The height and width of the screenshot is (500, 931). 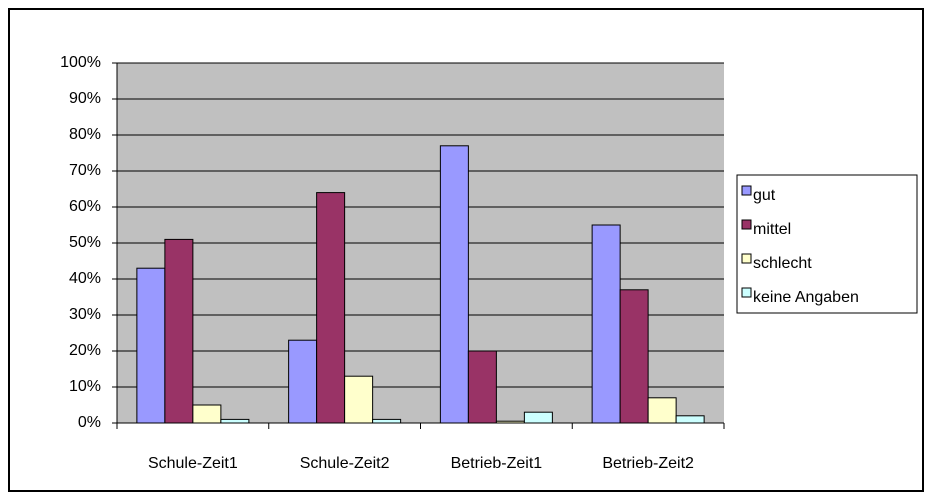 What do you see at coordinates (85, 242) in the screenshot?
I see `y-tick-label: 50%` at bounding box center [85, 242].